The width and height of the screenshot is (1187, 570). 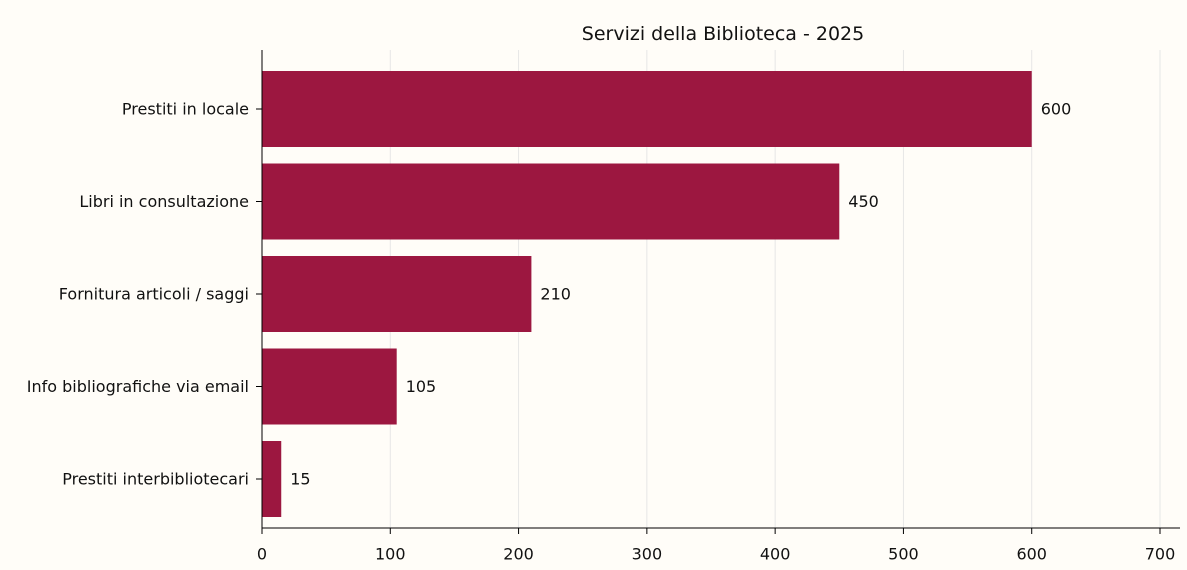 I want to click on x-tick-label: 300, so click(x=647, y=554).